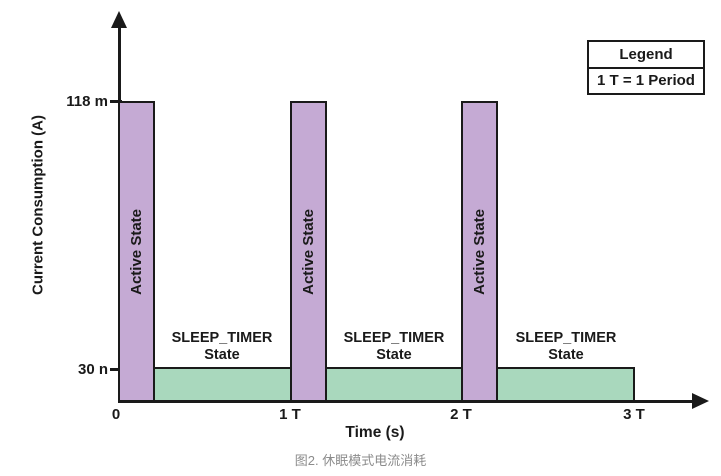  I want to click on x-tick-label-2t: 2 T, so click(461, 414).